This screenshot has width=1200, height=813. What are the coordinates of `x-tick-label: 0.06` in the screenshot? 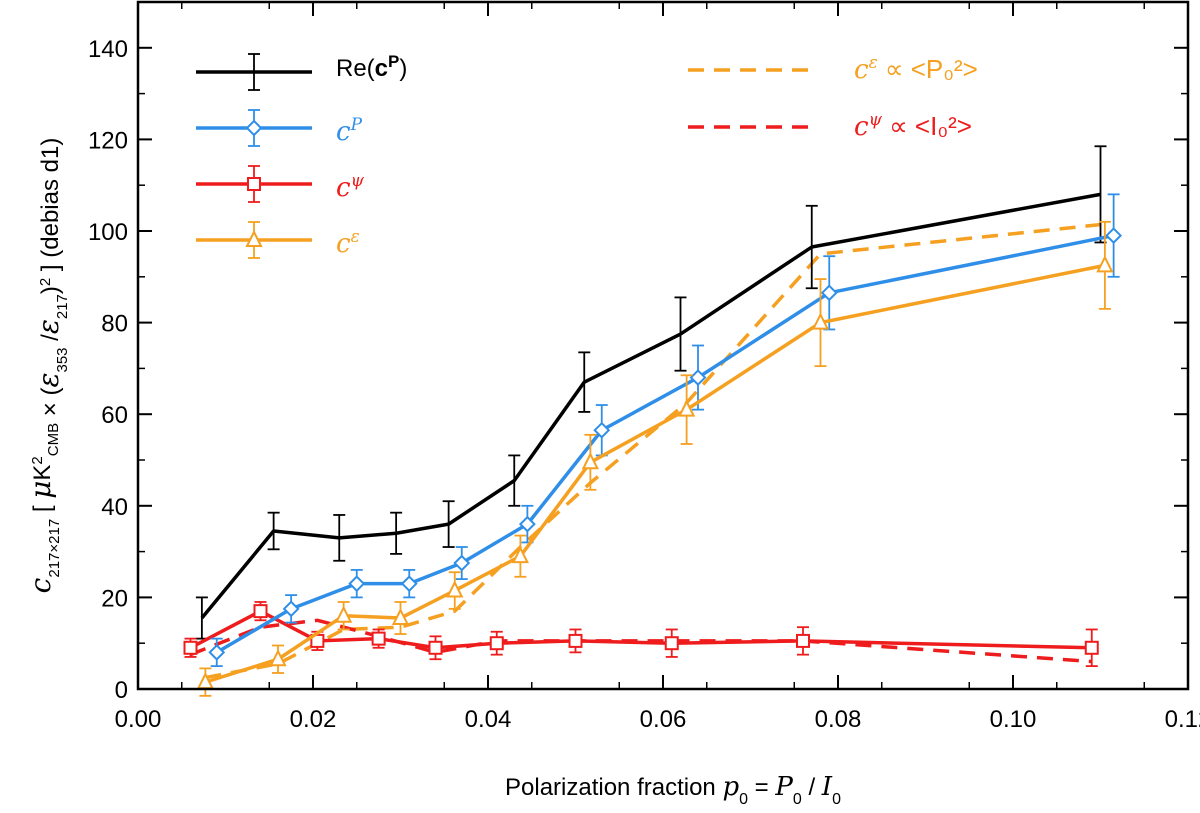 It's located at (663, 719).